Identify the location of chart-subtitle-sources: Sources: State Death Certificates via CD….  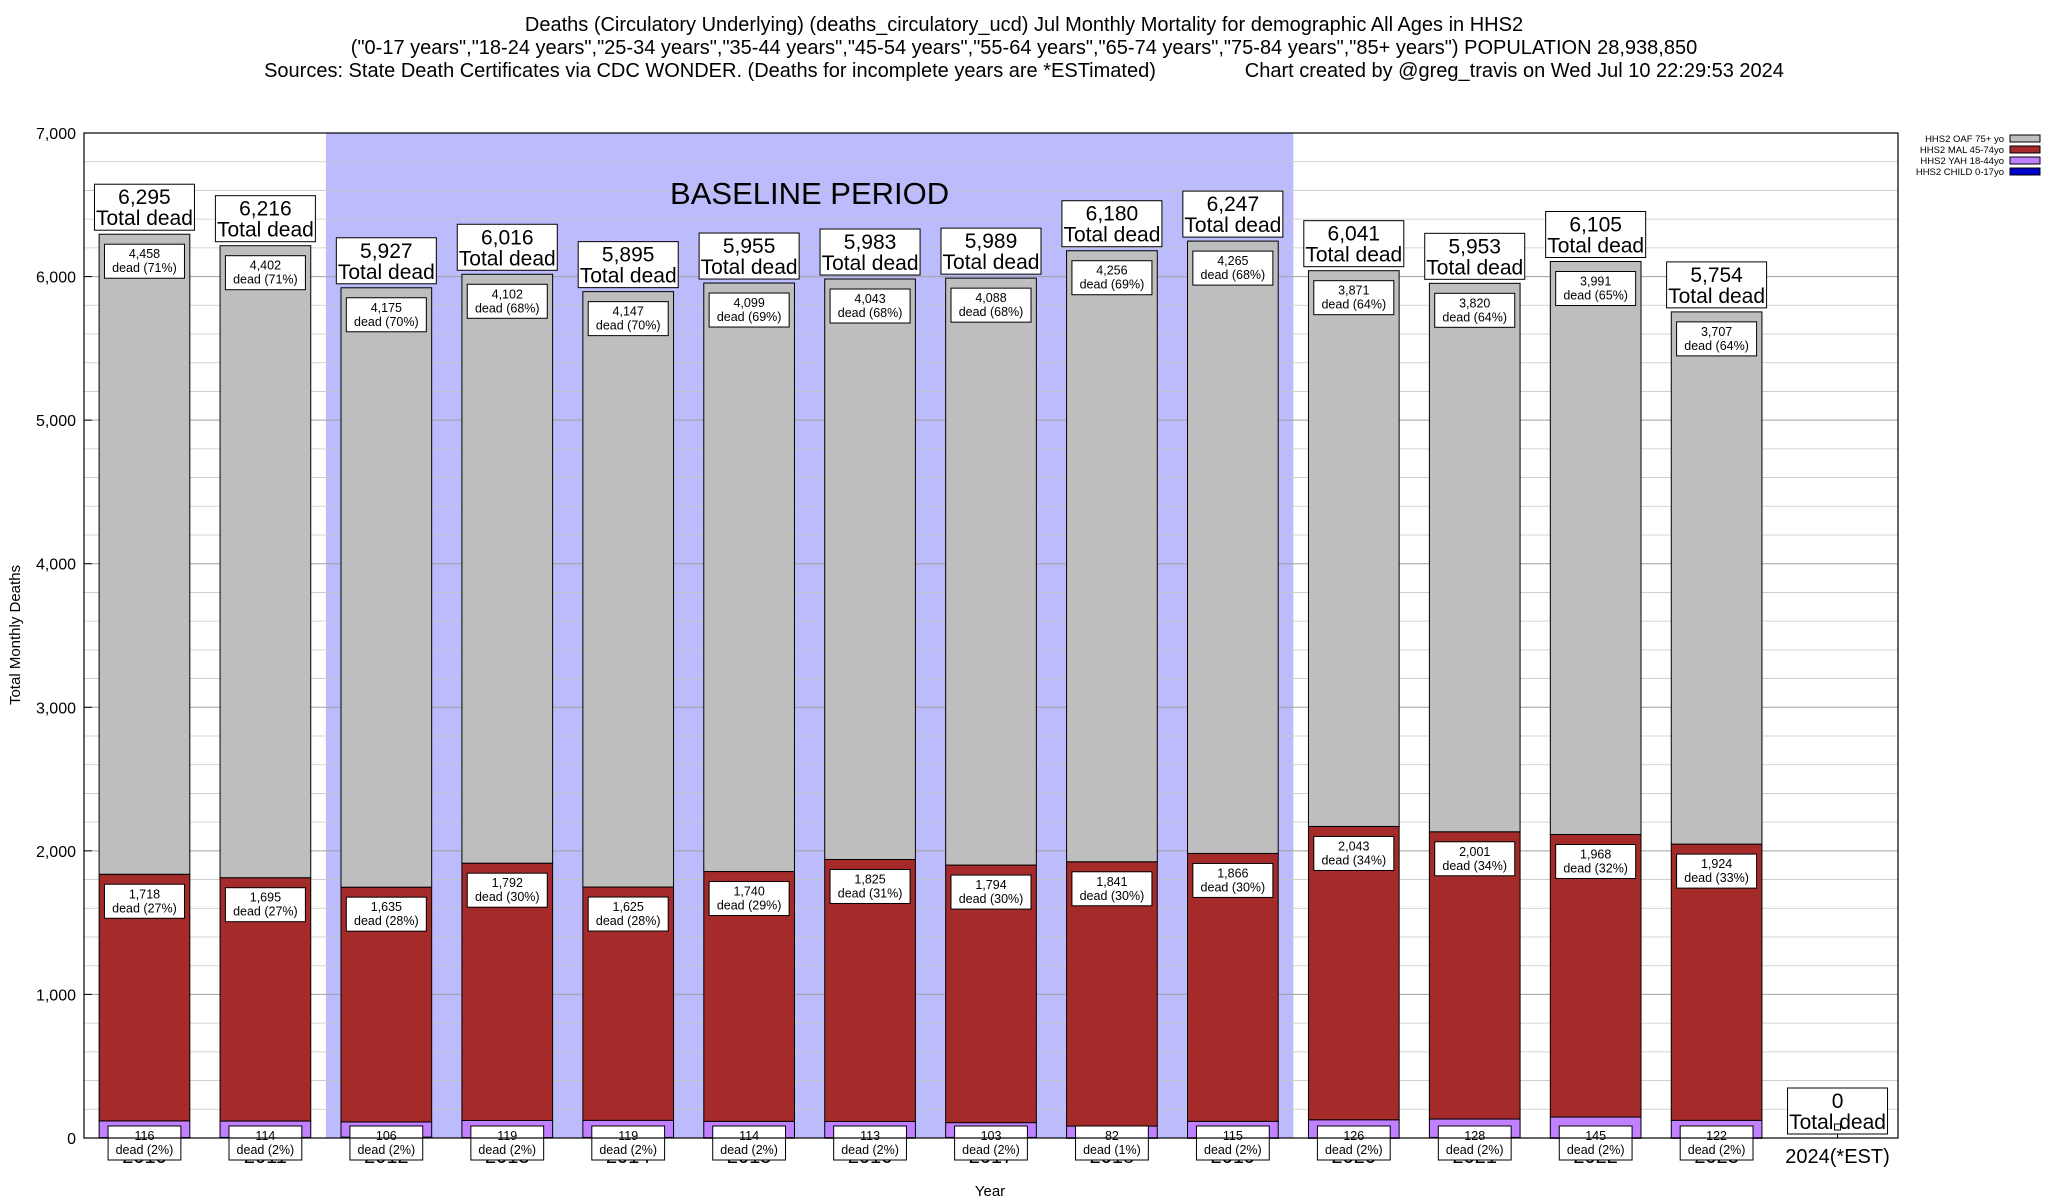
(1024, 71).